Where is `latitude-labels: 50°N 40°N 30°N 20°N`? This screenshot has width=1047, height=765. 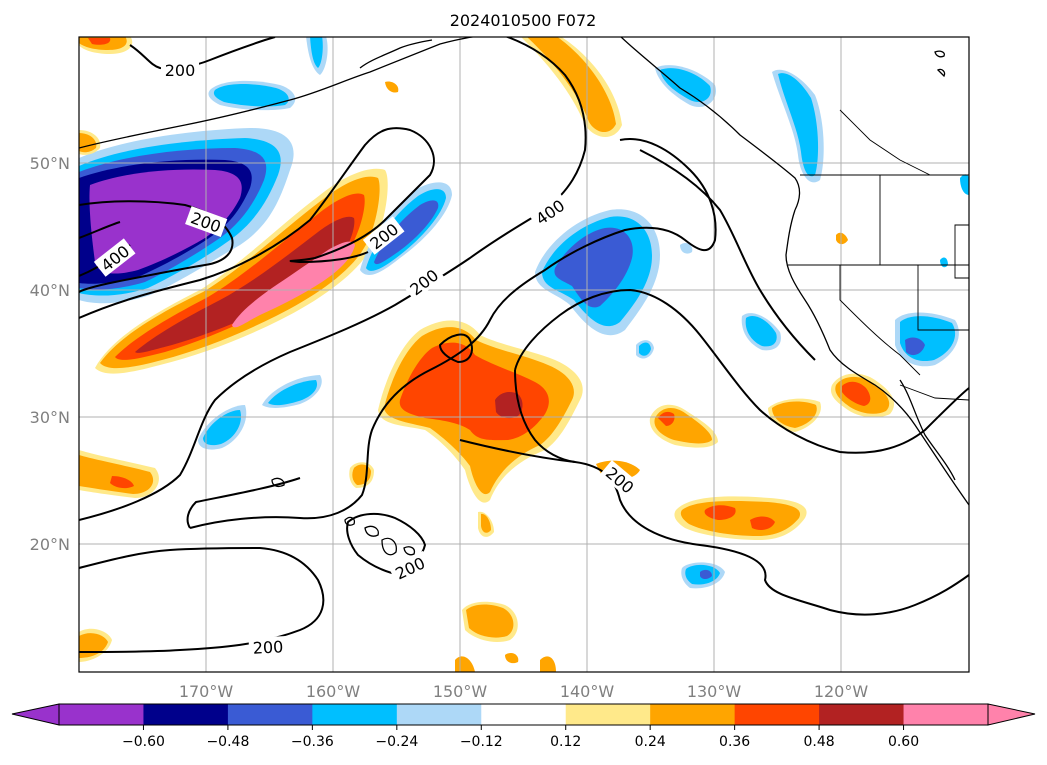 latitude-labels: 50°N 40°N 30°N 20°N is located at coordinates (50, 354).